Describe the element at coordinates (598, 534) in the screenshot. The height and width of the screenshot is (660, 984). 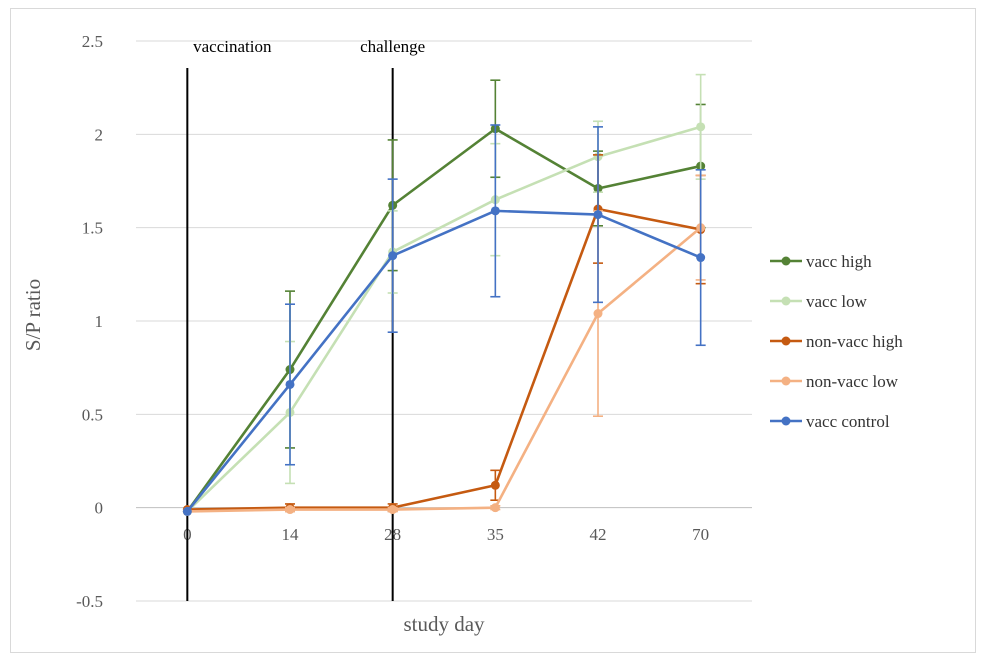
I see `x-tick-label: 42` at that location.